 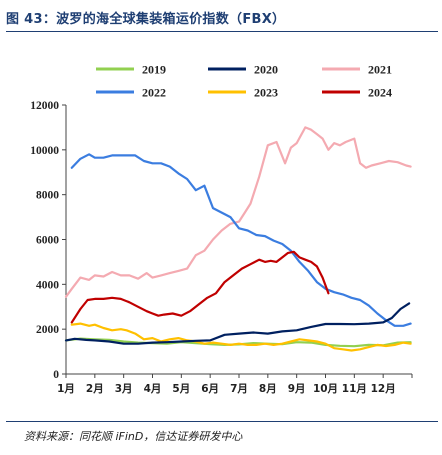 I want to click on y-tick-label: 12000, so click(x=44, y=106).